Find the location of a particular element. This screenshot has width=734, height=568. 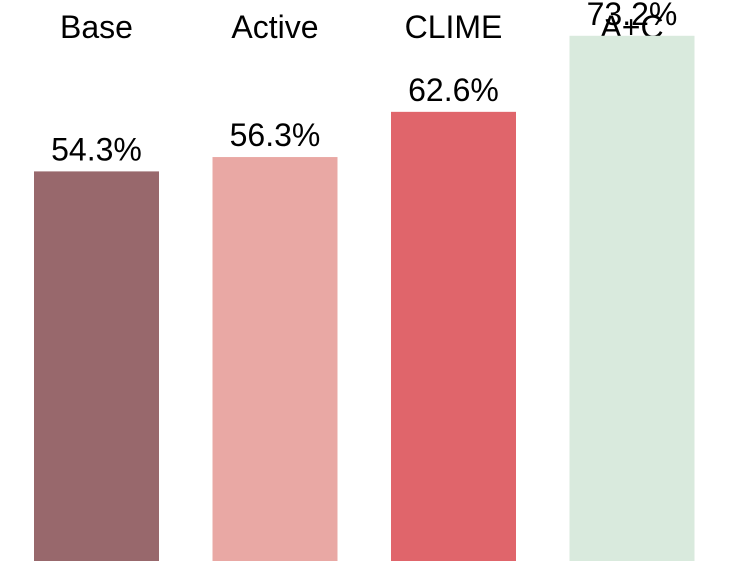

value-label-a-c: 73.2% is located at coordinates (632, 16).